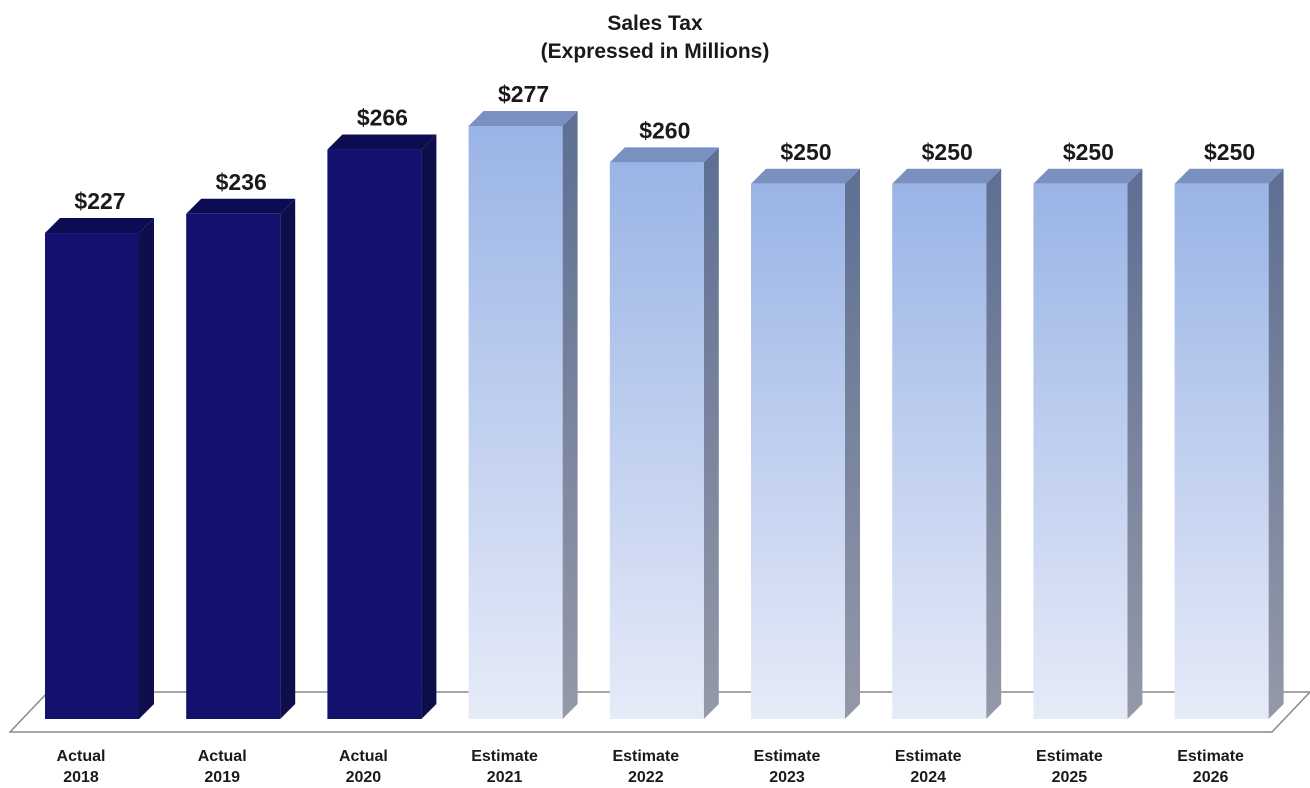  What do you see at coordinates (655, 51) in the screenshot?
I see `chart-subtitle: (Expressed in Millions)` at bounding box center [655, 51].